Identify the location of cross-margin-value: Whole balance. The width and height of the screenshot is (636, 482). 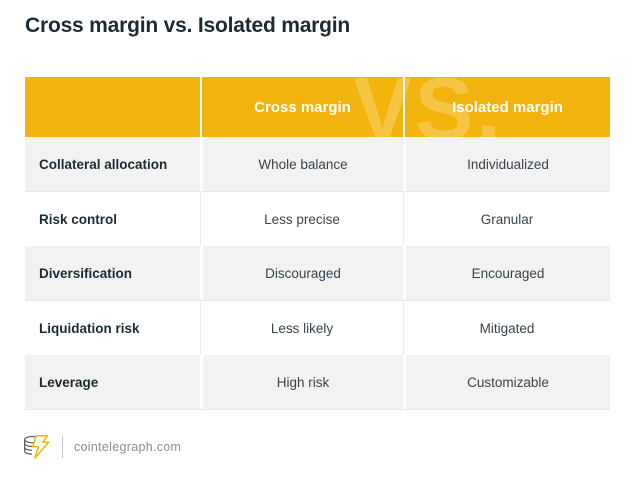
(301, 164).